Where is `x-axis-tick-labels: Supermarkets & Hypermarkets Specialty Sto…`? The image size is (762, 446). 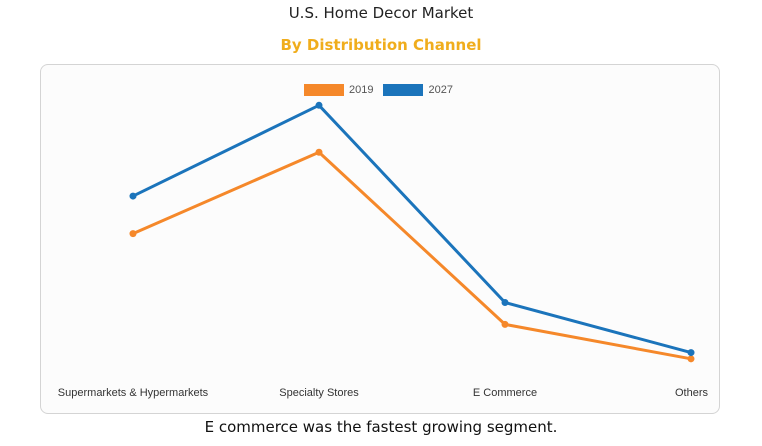 x-axis-tick-labels: Supermarkets & Hypermarkets Specialty Sto… is located at coordinates (383, 393).